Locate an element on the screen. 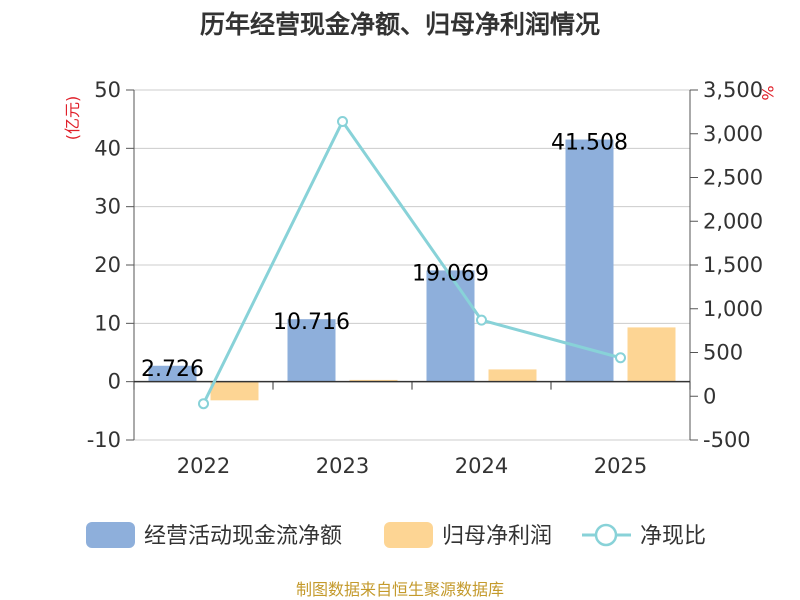 The width and height of the screenshot is (800, 600). left-tick-label: 30 is located at coordinates (107, 207).